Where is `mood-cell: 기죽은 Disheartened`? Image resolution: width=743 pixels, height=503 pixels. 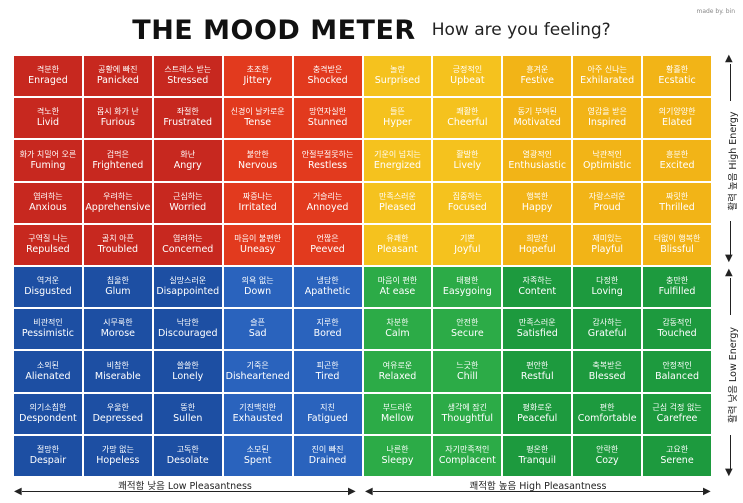 mood-cell: 기죽은 Disheartened is located at coordinates (257, 371).